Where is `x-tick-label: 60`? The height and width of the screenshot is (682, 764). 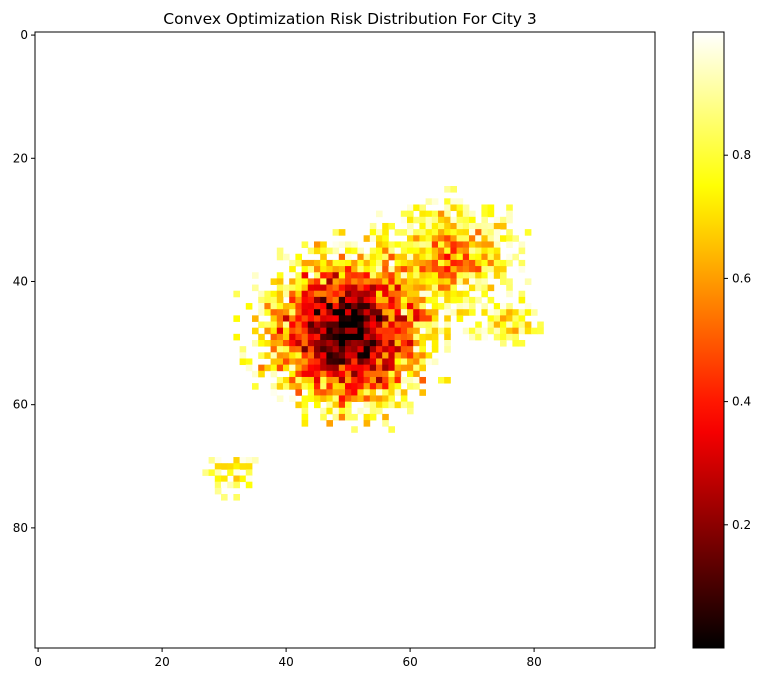 x-tick-label: 60 is located at coordinates (409, 662).